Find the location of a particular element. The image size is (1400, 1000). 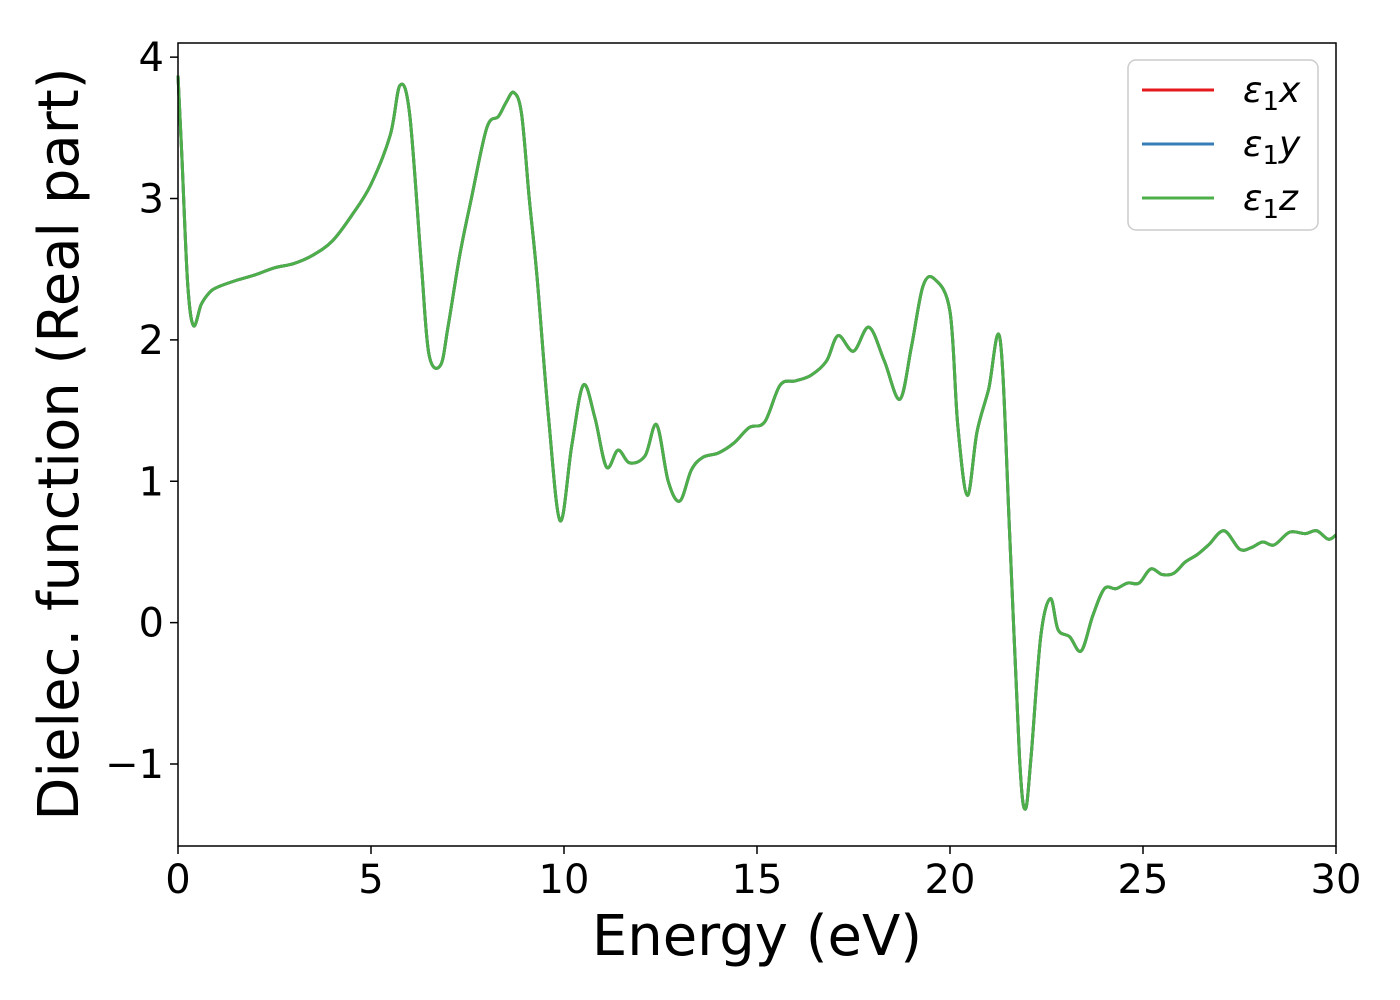

legend-box is located at coordinates (1223, 145).